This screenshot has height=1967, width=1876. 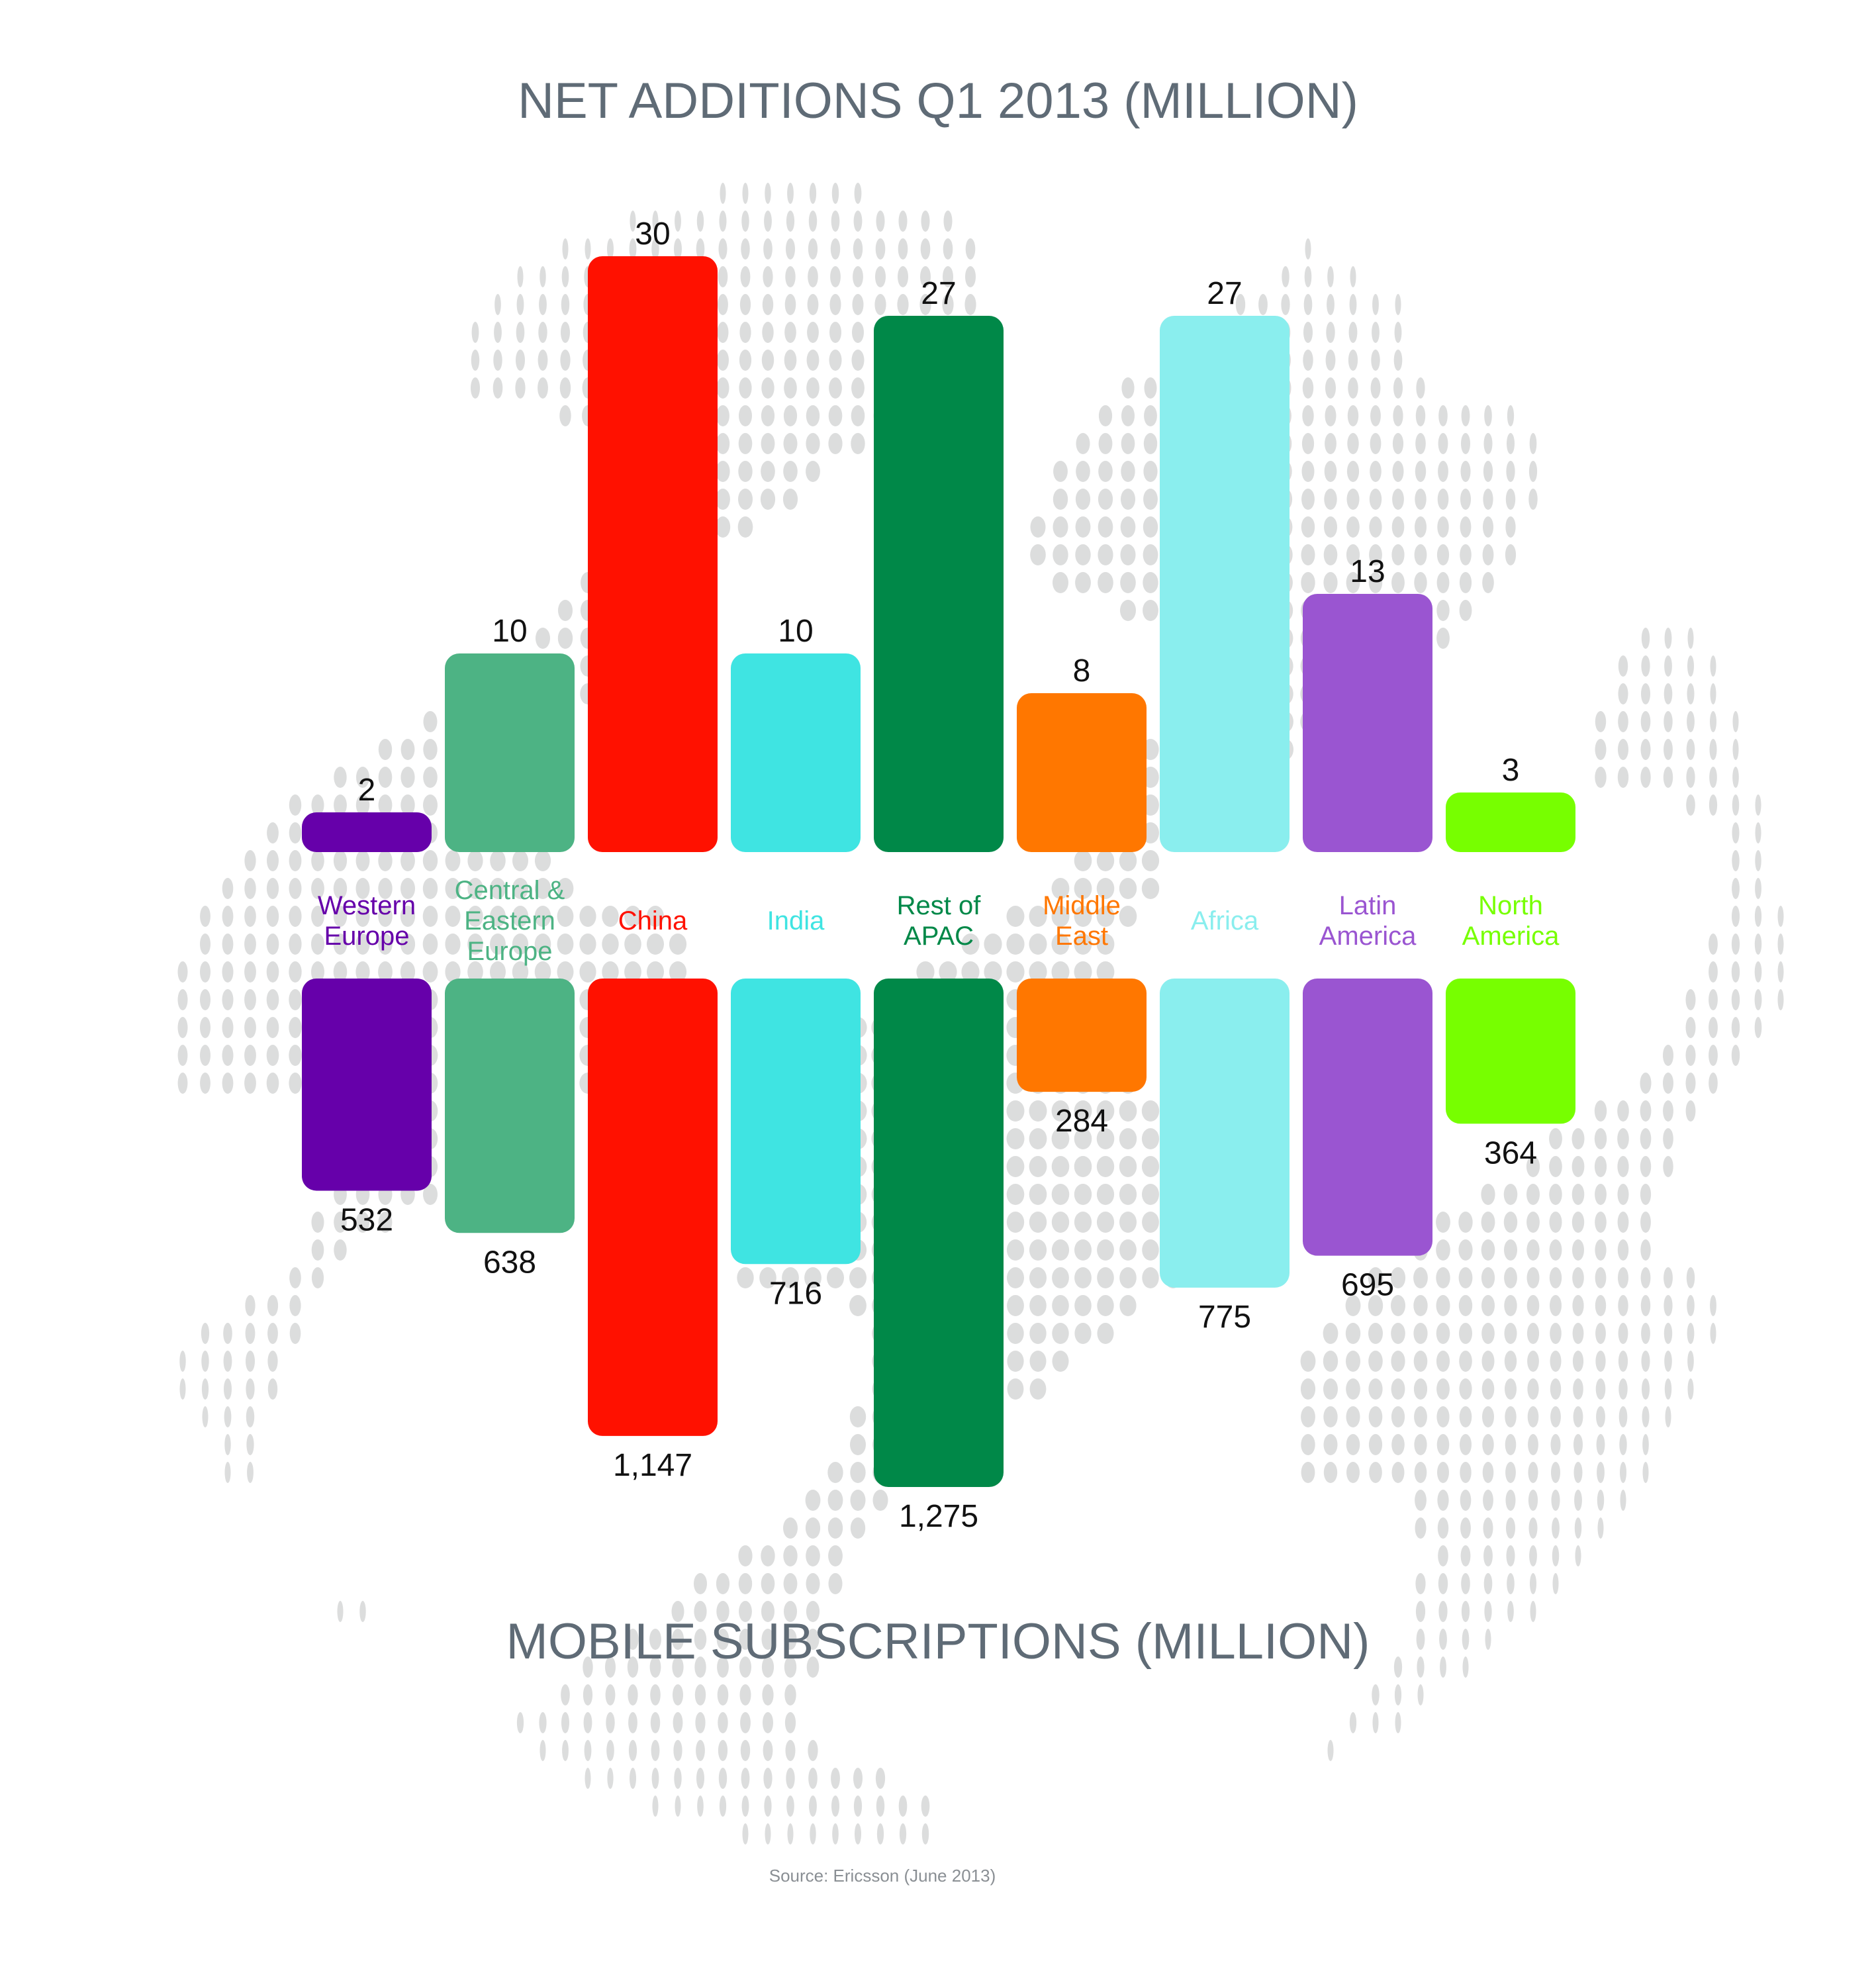 I want to click on subscriptions-bar, so click(x=367, y=1085).